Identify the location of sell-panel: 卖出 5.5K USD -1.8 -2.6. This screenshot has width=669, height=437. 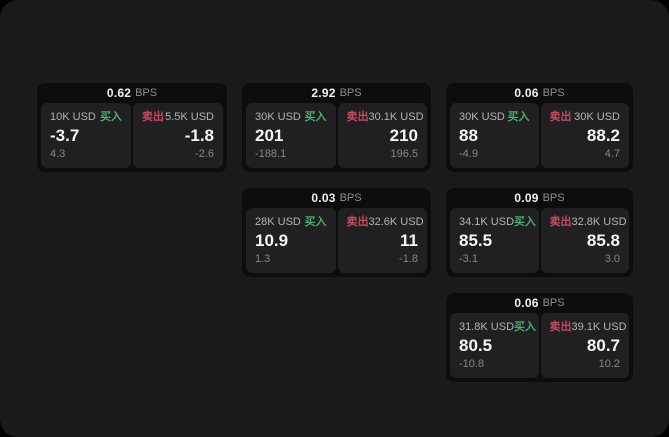
(178, 135).